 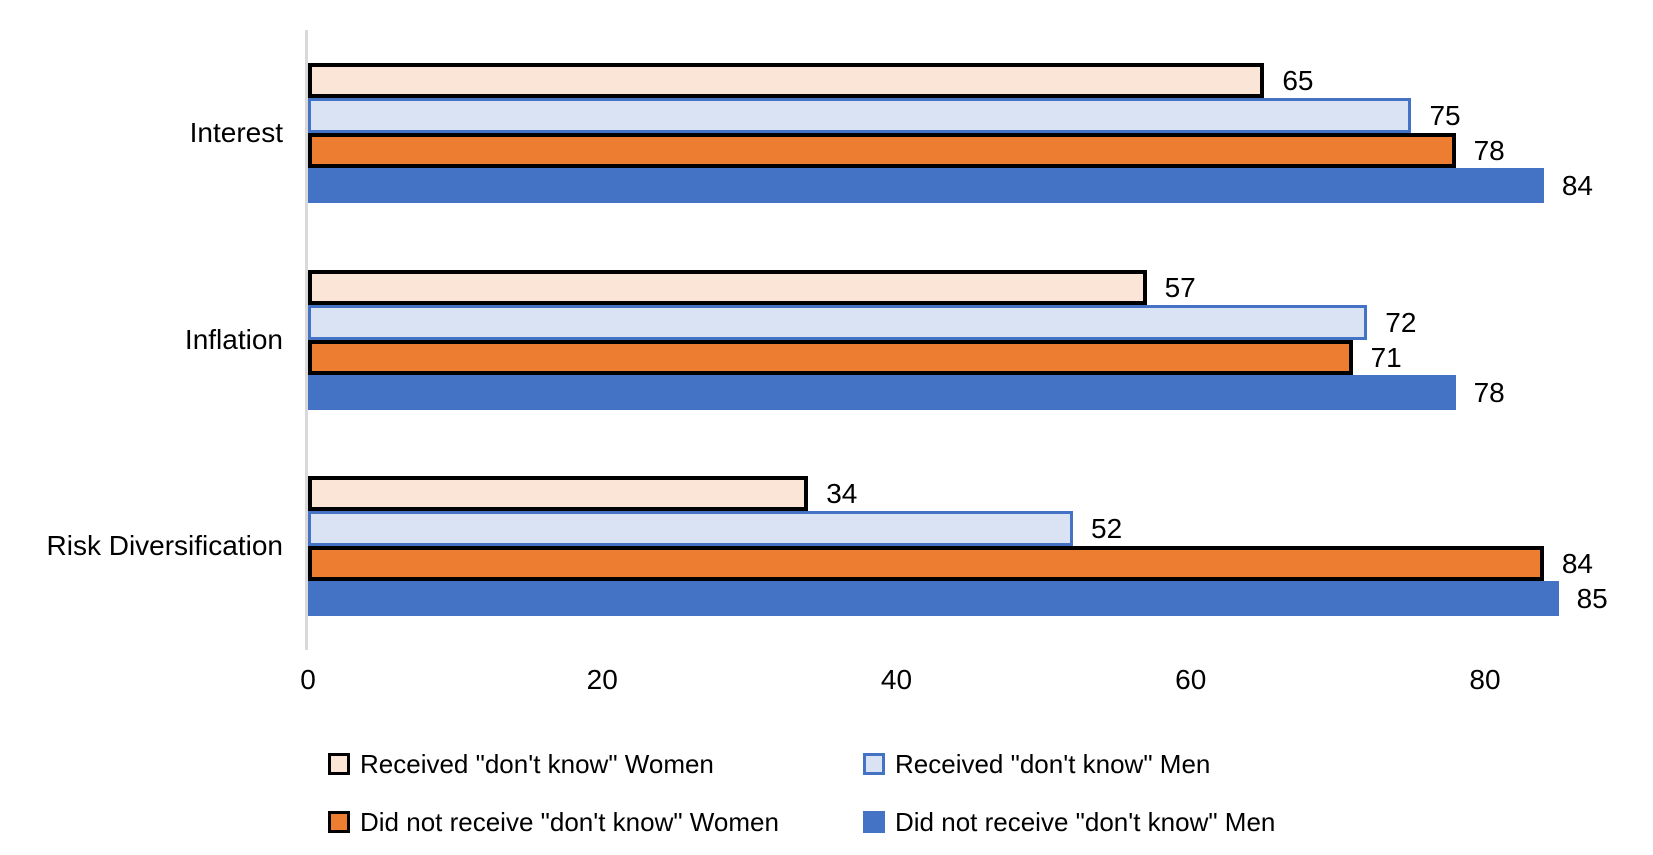 What do you see at coordinates (786, 80) in the screenshot?
I see `bar-series1-interest` at bounding box center [786, 80].